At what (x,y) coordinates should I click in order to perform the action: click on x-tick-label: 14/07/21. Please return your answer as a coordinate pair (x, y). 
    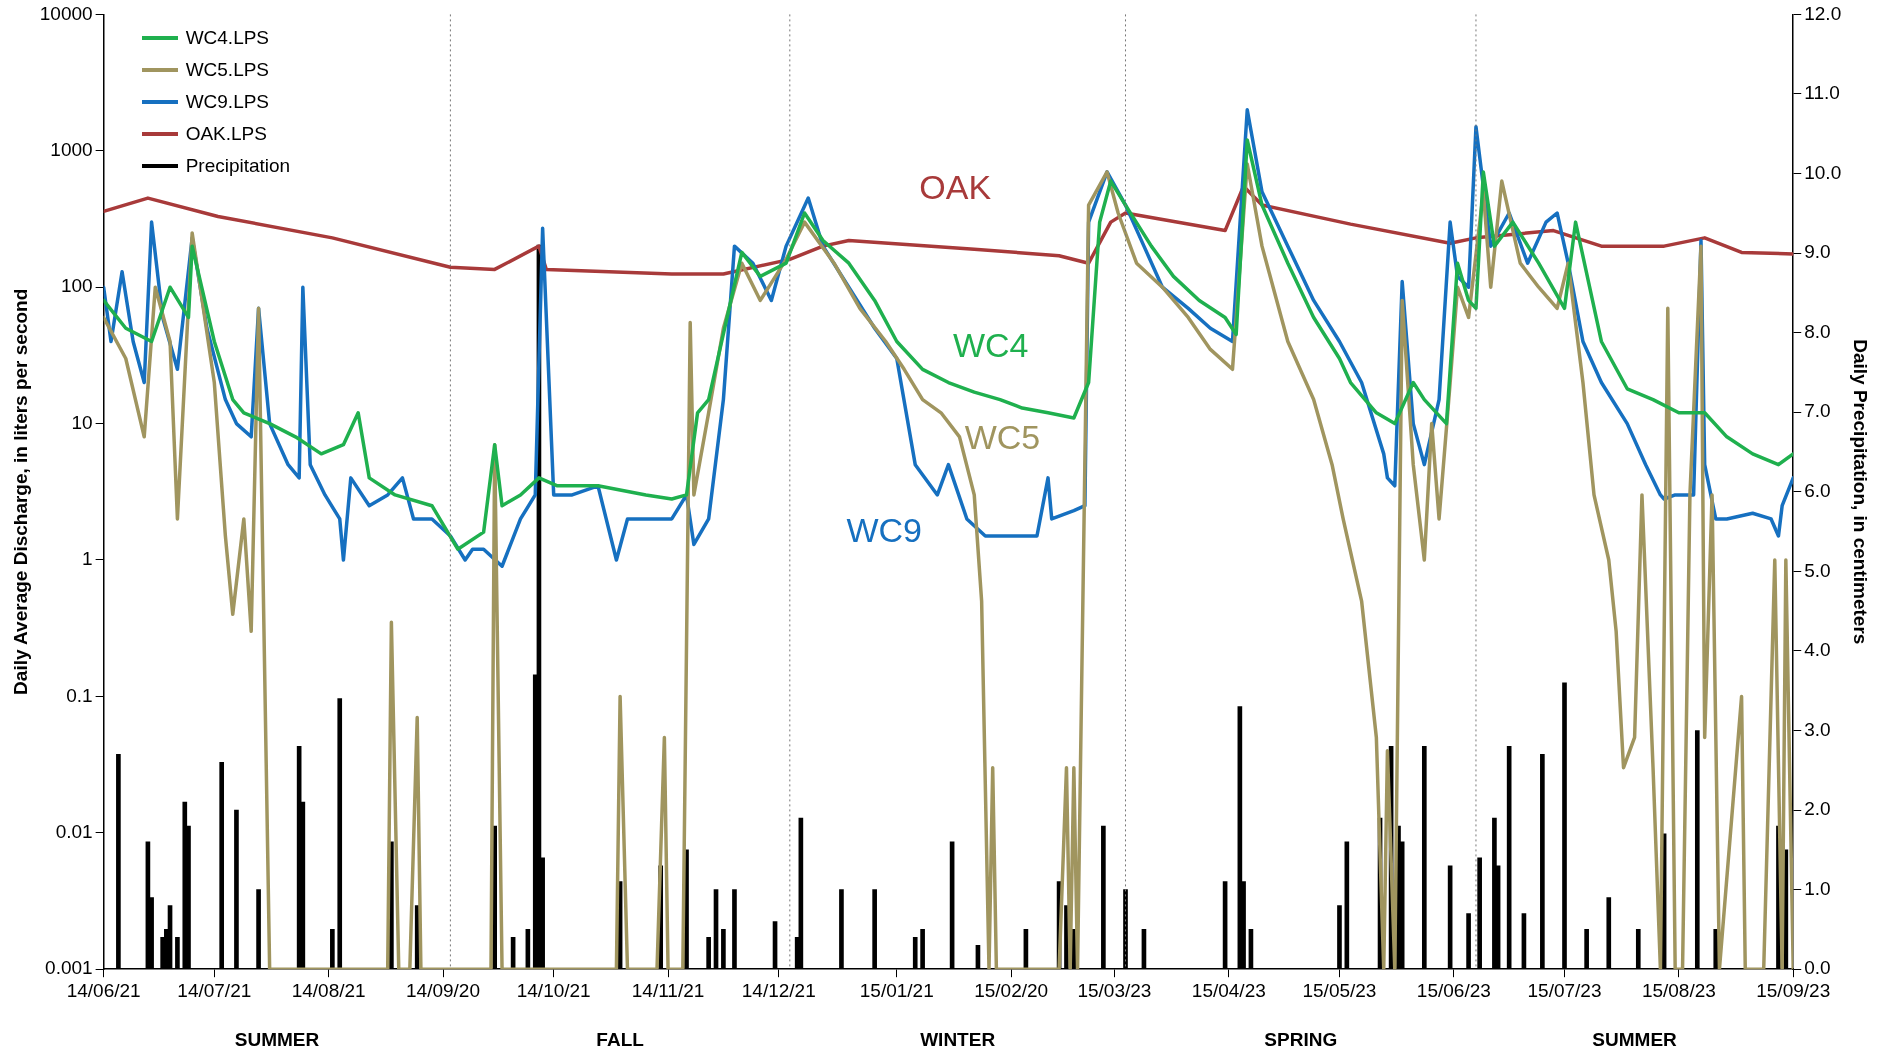
    Looking at the image, I should click on (214, 990).